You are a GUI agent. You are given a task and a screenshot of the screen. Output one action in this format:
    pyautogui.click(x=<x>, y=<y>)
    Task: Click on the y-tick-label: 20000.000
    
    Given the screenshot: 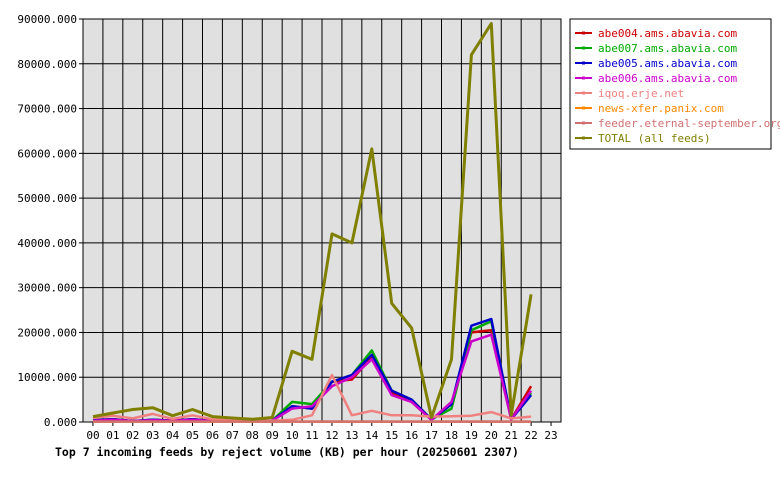 What is the action you would take?
    pyautogui.click(x=47, y=332)
    